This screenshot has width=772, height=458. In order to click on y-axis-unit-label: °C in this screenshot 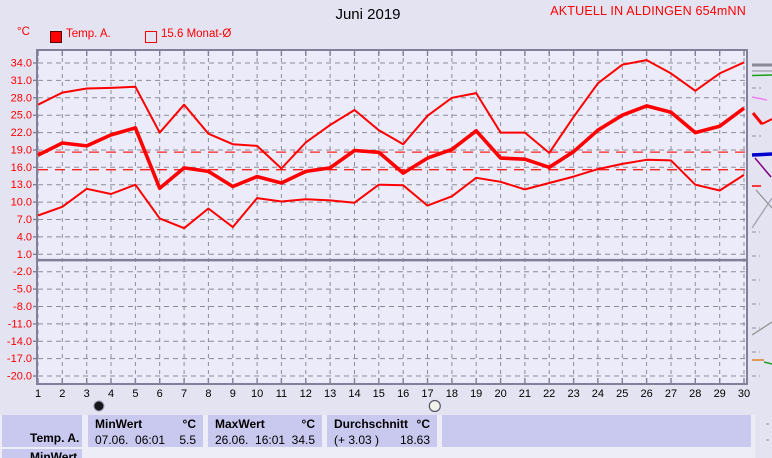, I will do `click(23, 32)`.